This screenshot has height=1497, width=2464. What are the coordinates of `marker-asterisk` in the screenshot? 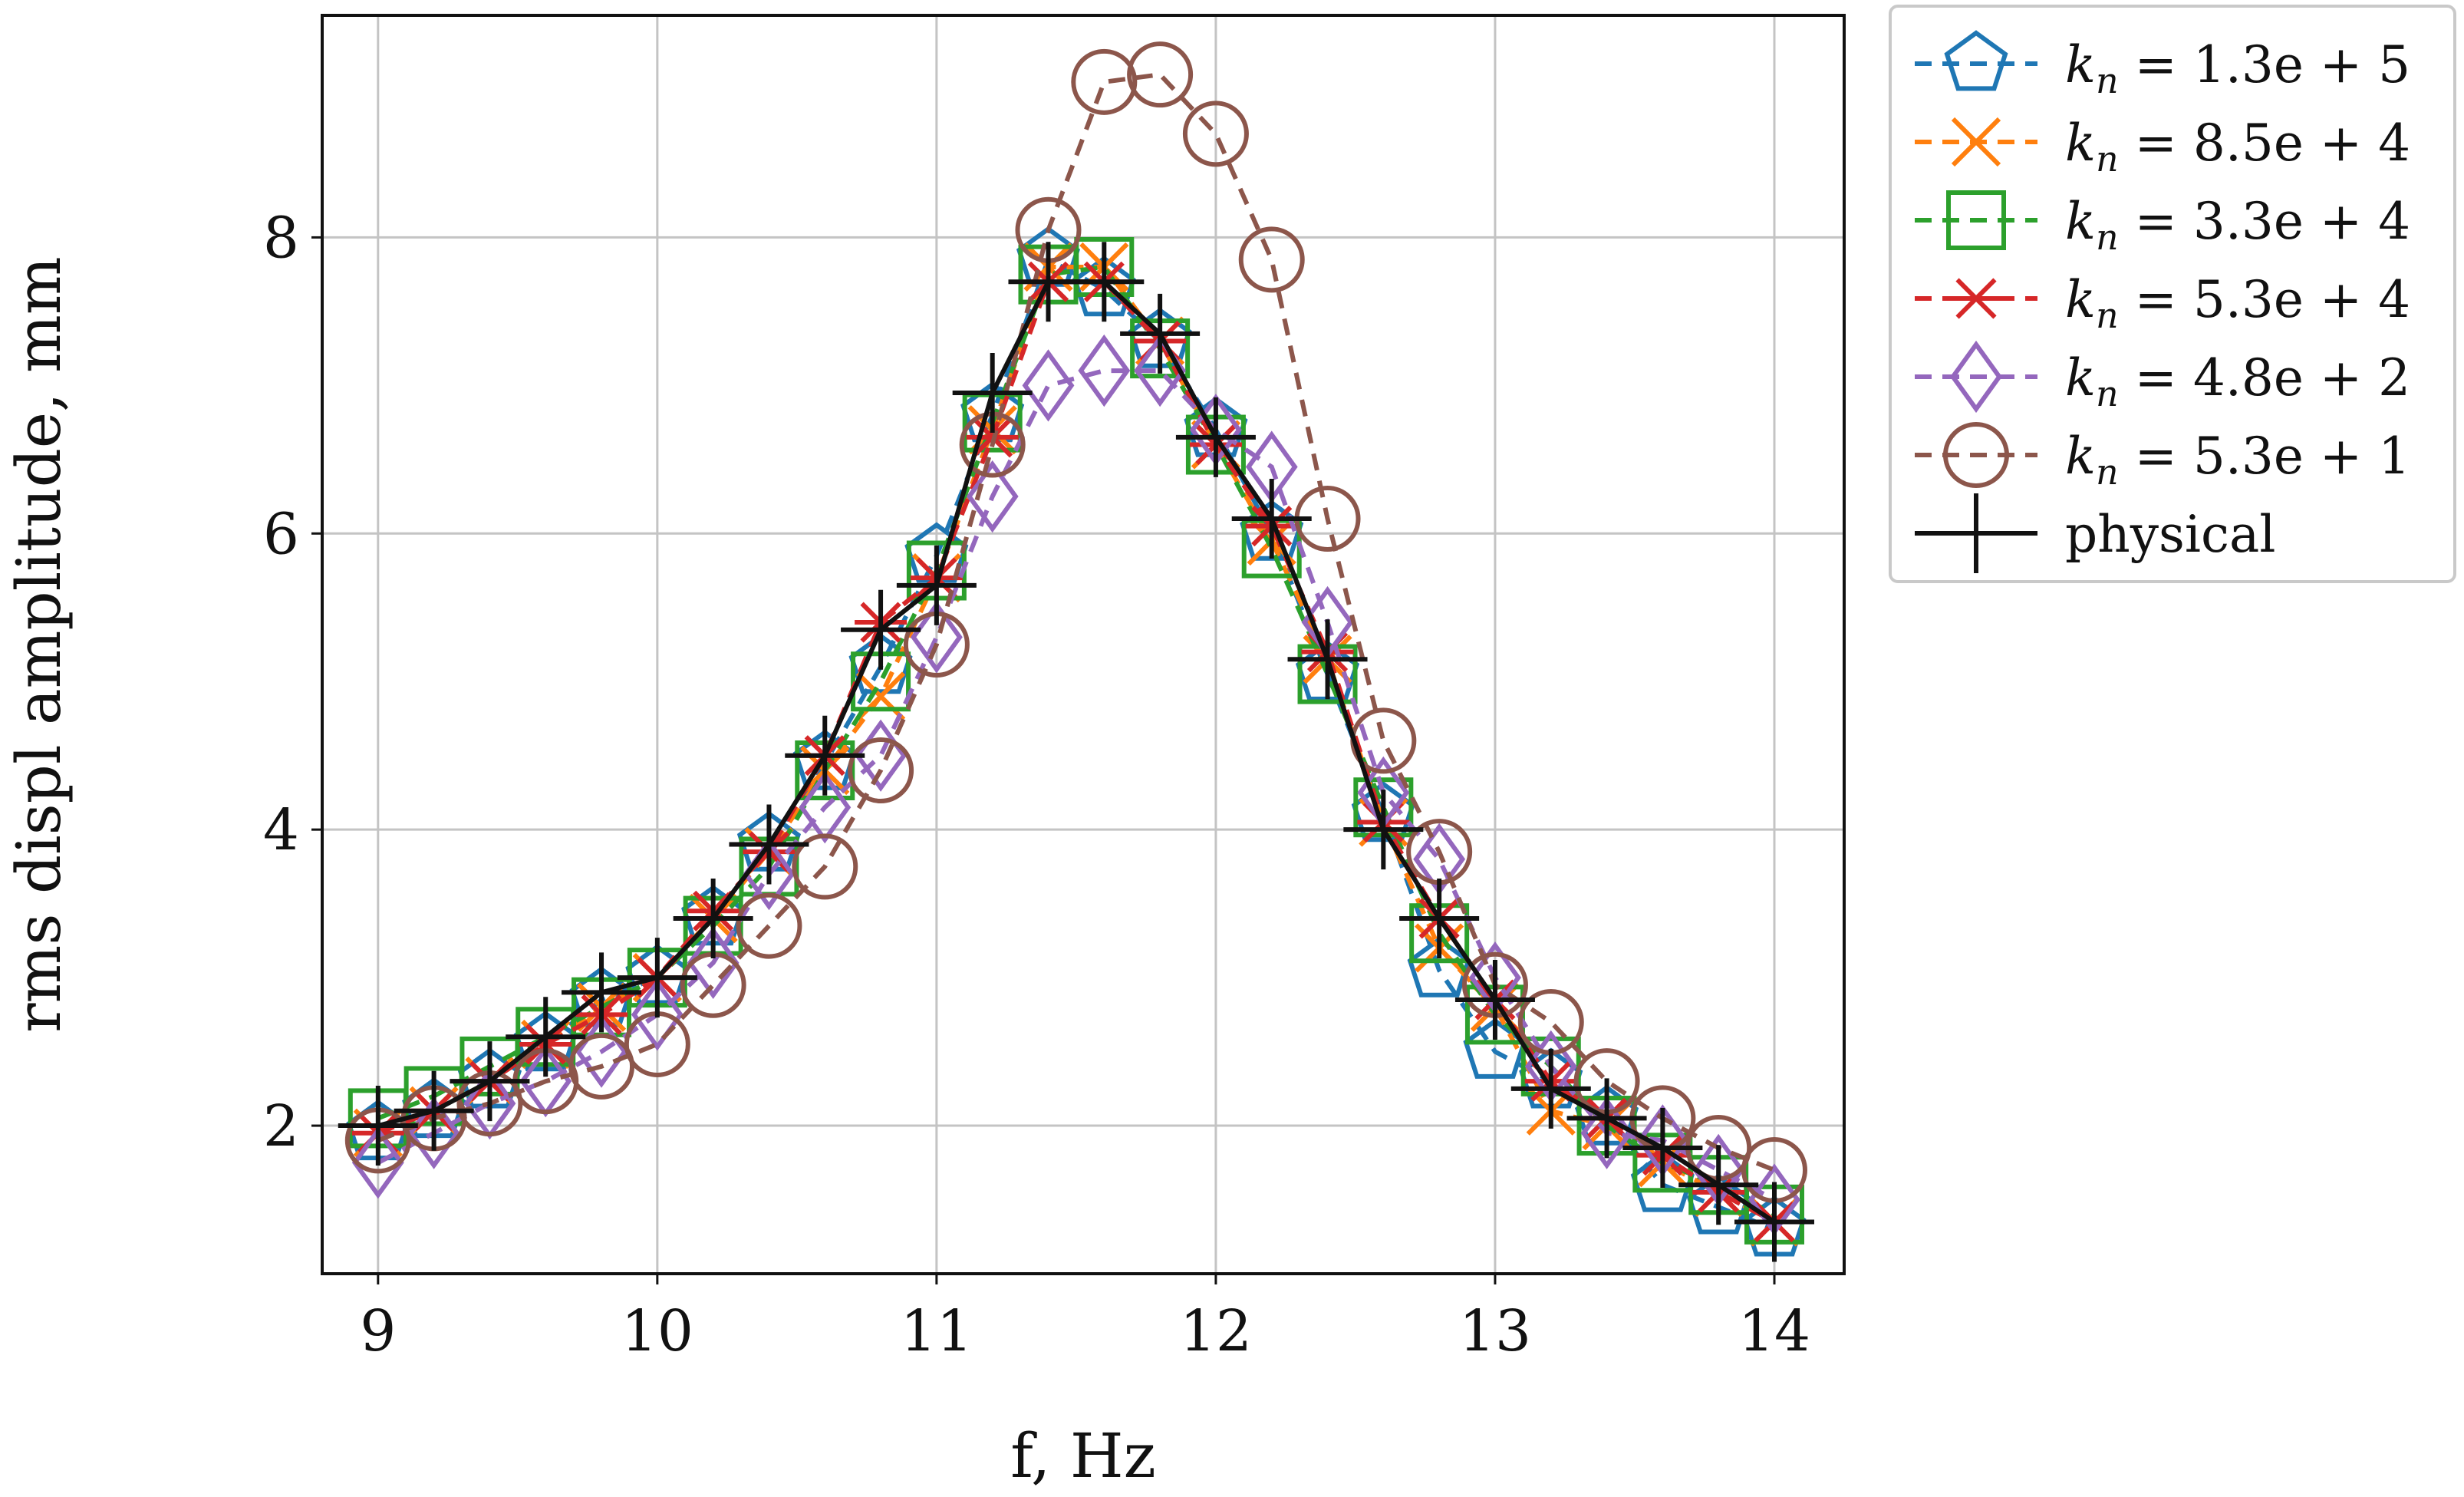 It's located at (1976, 298).